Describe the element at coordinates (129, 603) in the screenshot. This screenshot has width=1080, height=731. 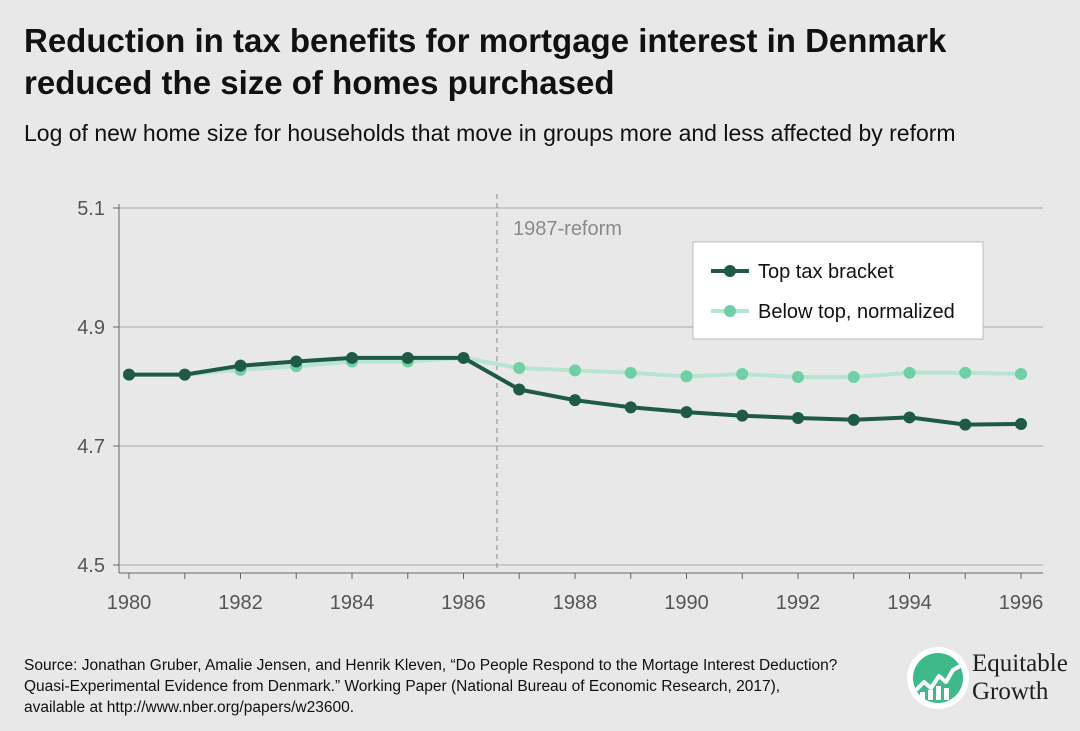
I see `x-tick-label: 1980` at that location.